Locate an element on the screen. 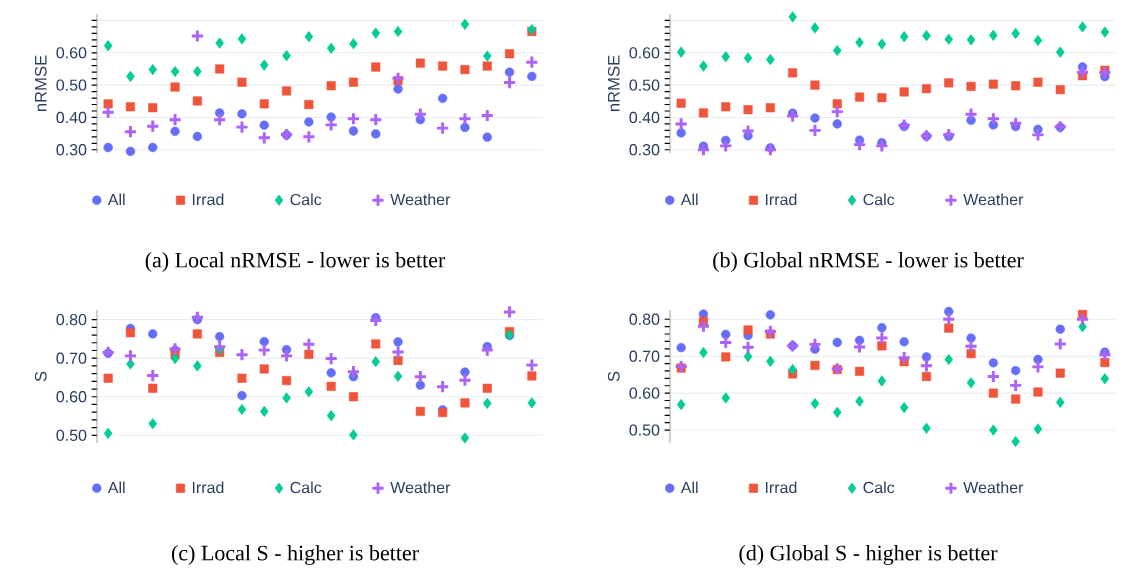 The height and width of the screenshot is (569, 1132). text: (a) Local nRMSE - lower is better is located at coordinates (295, 262).